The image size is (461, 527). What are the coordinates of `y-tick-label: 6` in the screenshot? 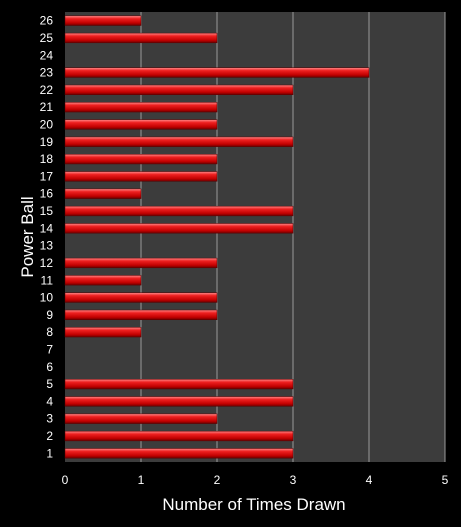 It's located at (49, 367).